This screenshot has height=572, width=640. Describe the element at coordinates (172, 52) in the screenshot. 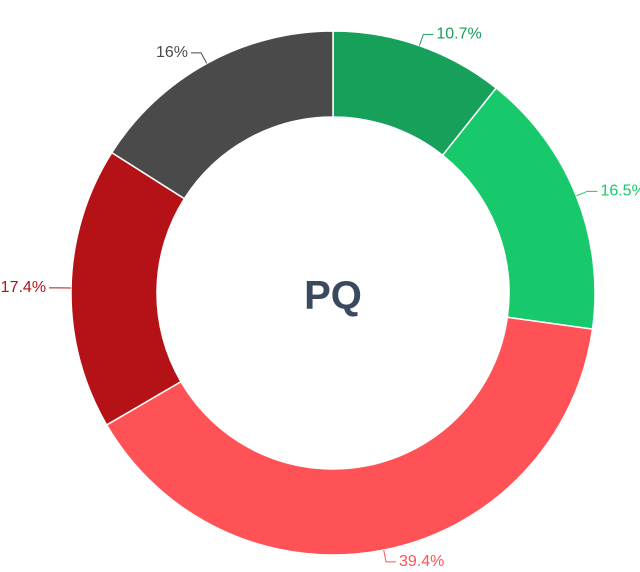

I see `data-label: 16%` at that location.